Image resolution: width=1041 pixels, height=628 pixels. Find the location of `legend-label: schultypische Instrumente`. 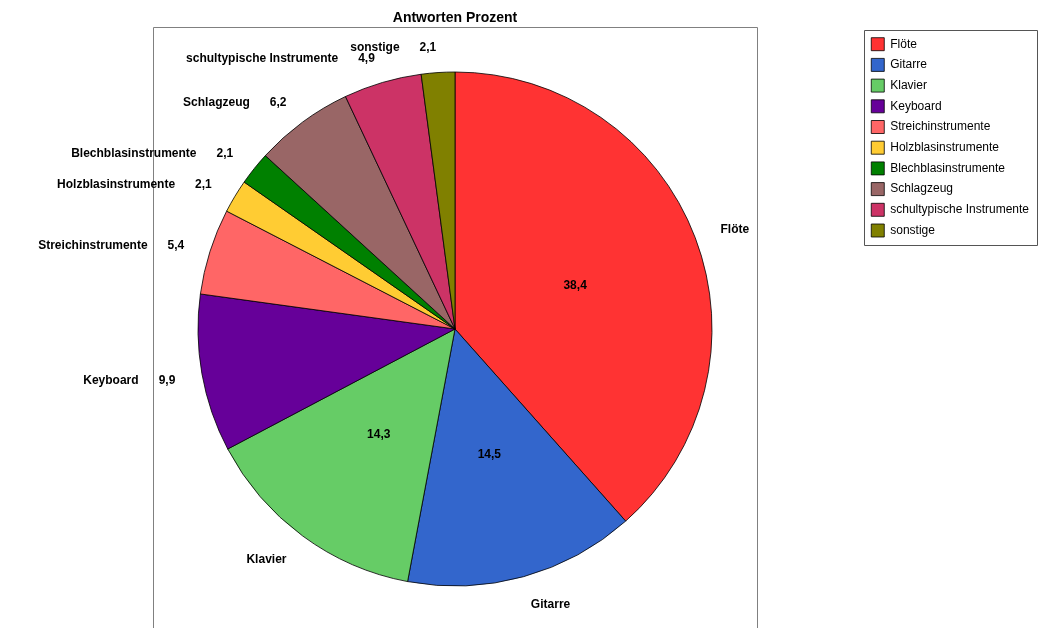

legend-label: schultypische Instrumente is located at coordinates (960, 209).